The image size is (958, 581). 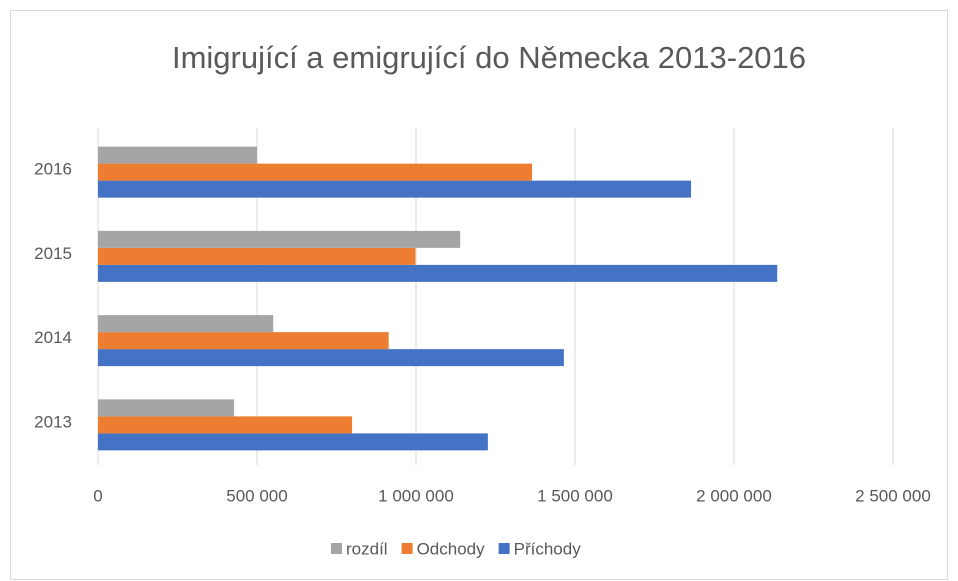 What do you see at coordinates (734, 495) in the screenshot?
I see `x-tick-label: 2 000 000` at bounding box center [734, 495].